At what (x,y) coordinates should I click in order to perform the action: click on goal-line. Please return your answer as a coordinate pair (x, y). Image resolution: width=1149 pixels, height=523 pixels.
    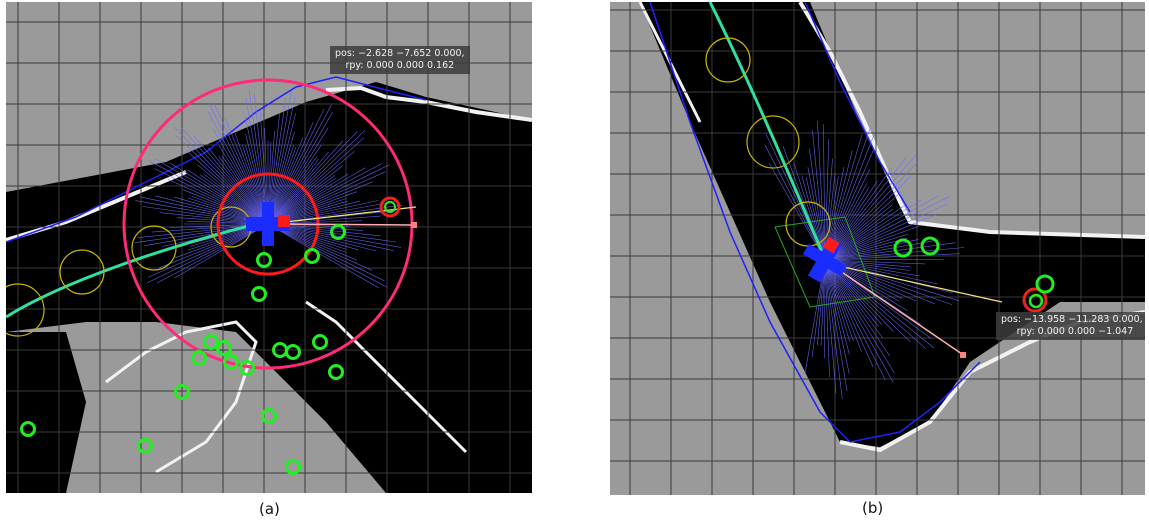
    Looking at the image, I should click on (342, 215).